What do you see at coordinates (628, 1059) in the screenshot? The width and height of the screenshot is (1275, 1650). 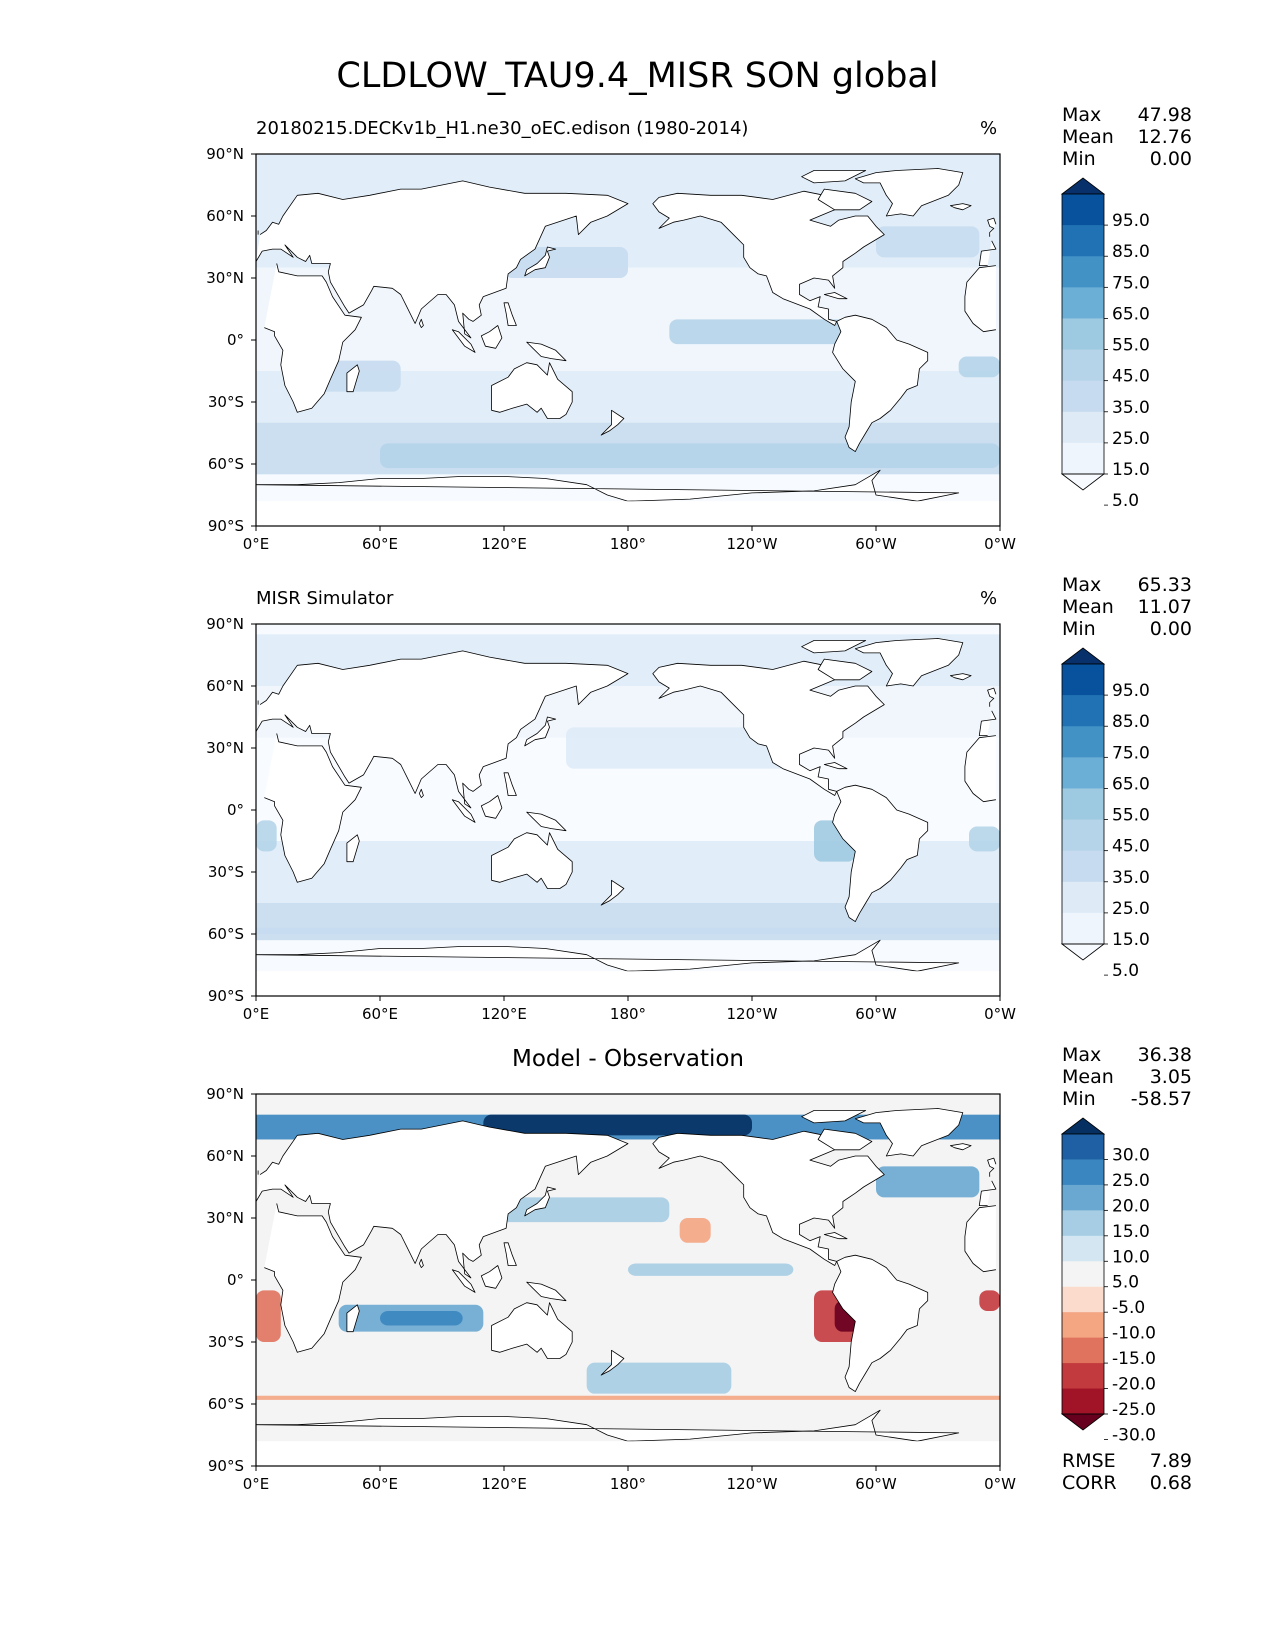 I see `panel-subtitle: Model - Observation` at bounding box center [628, 1059].